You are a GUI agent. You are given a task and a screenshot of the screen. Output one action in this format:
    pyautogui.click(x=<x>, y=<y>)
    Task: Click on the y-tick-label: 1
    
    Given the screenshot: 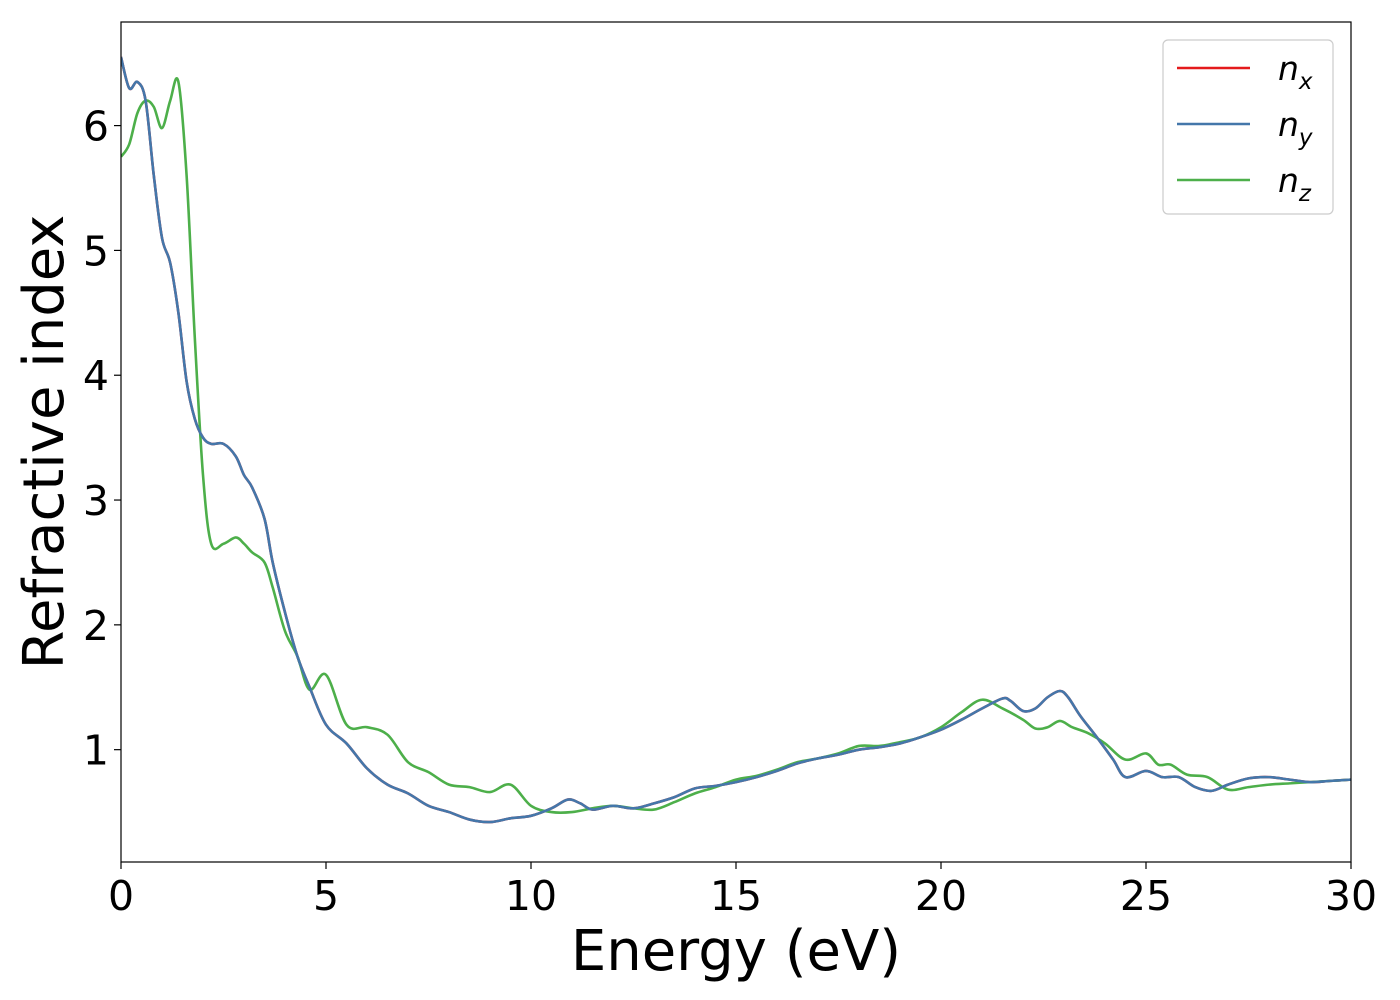 What is the action you would take?
    pyautogui.click(x=96, y=751)
    